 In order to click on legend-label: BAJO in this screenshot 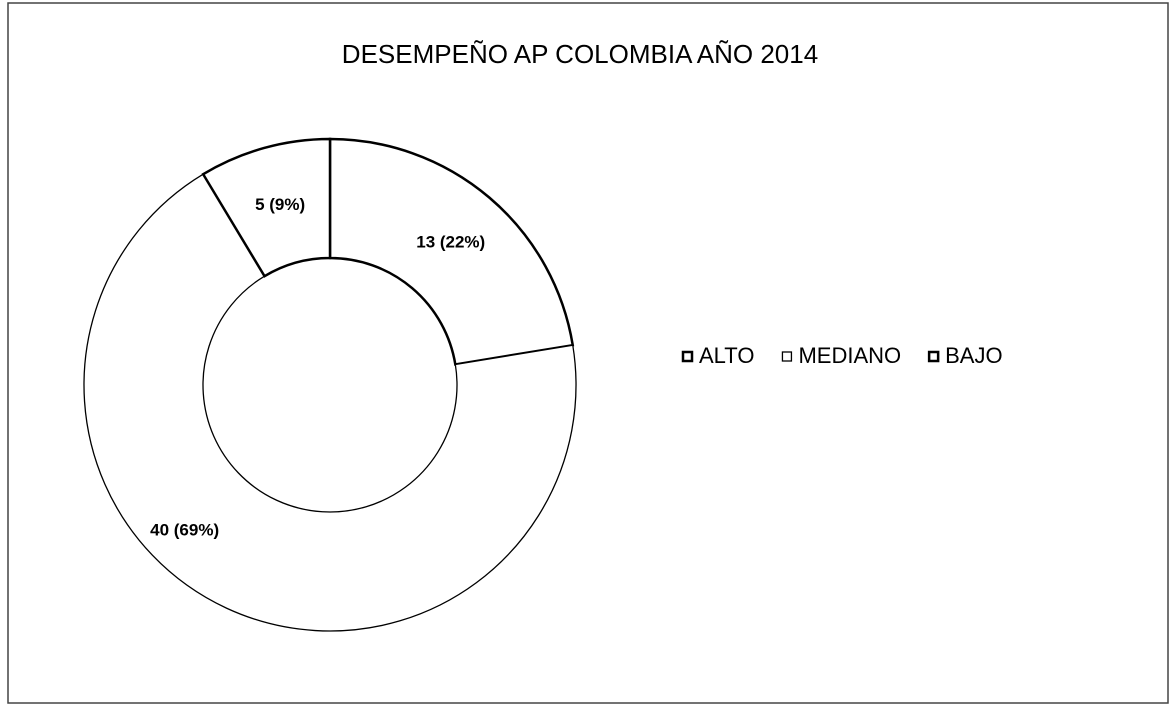, I will do `click(973, 355)`.